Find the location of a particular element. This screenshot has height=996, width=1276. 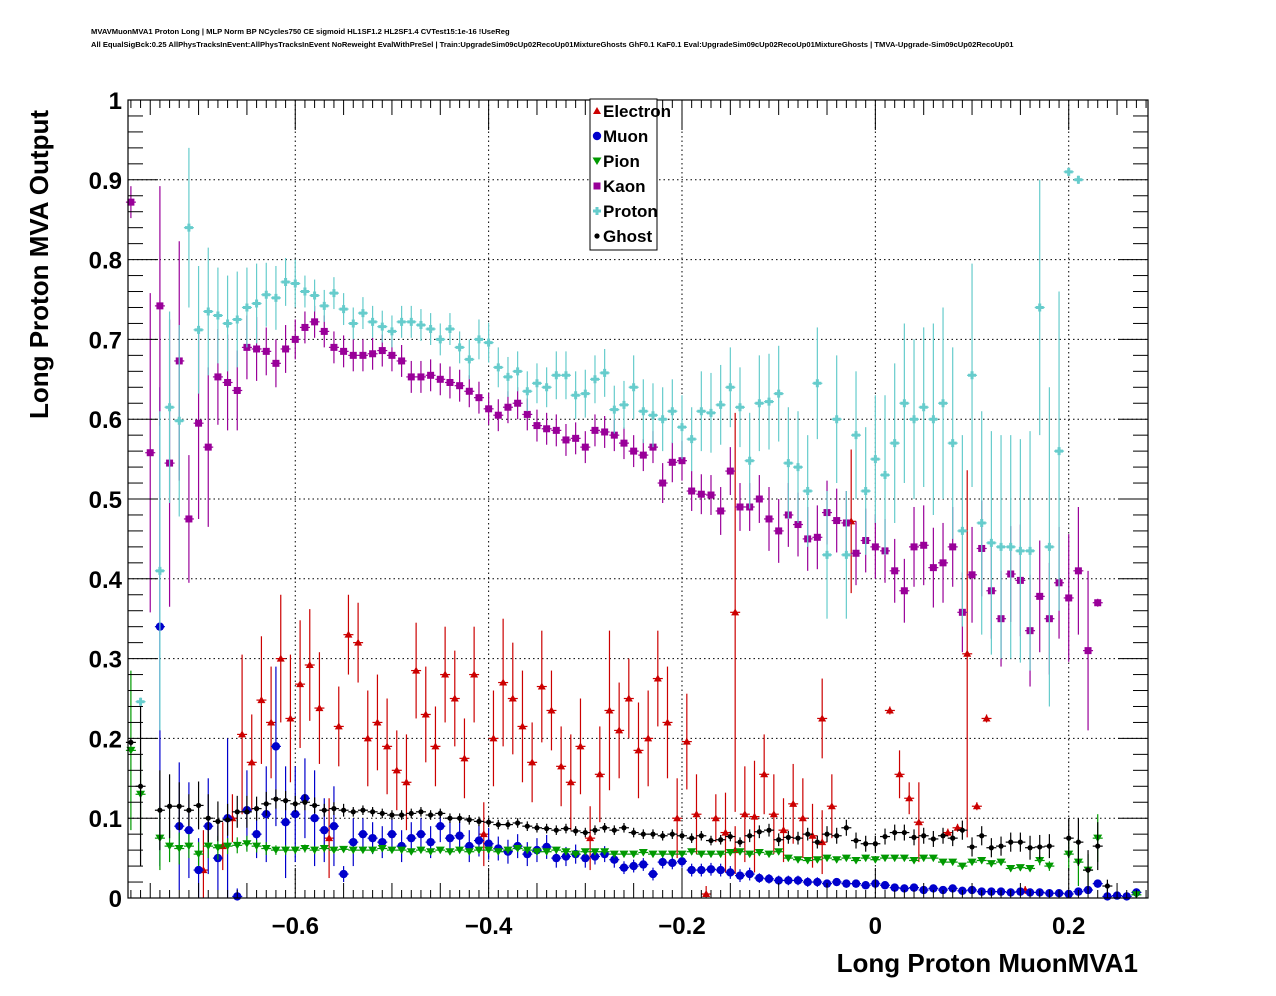

y-tick-label: 0.1 is located at coordinates (105, 819).